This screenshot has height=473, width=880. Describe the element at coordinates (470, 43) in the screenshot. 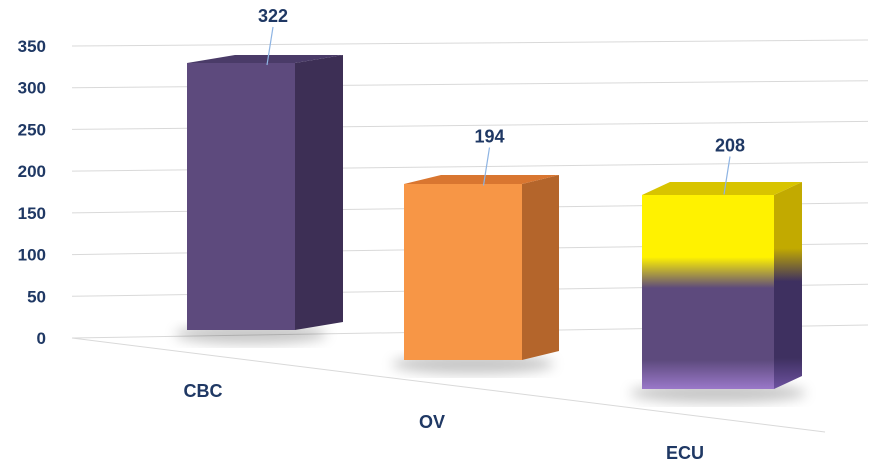

I see `gridline` at that location.